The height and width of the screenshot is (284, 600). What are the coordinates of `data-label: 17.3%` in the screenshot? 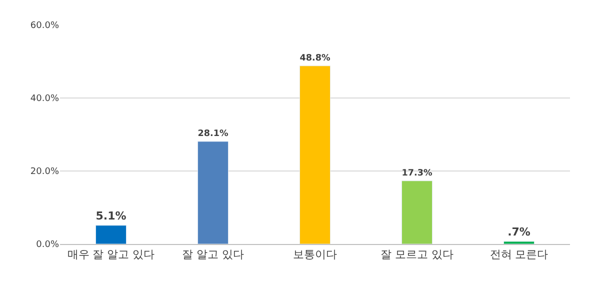 It's located at (417, 173).